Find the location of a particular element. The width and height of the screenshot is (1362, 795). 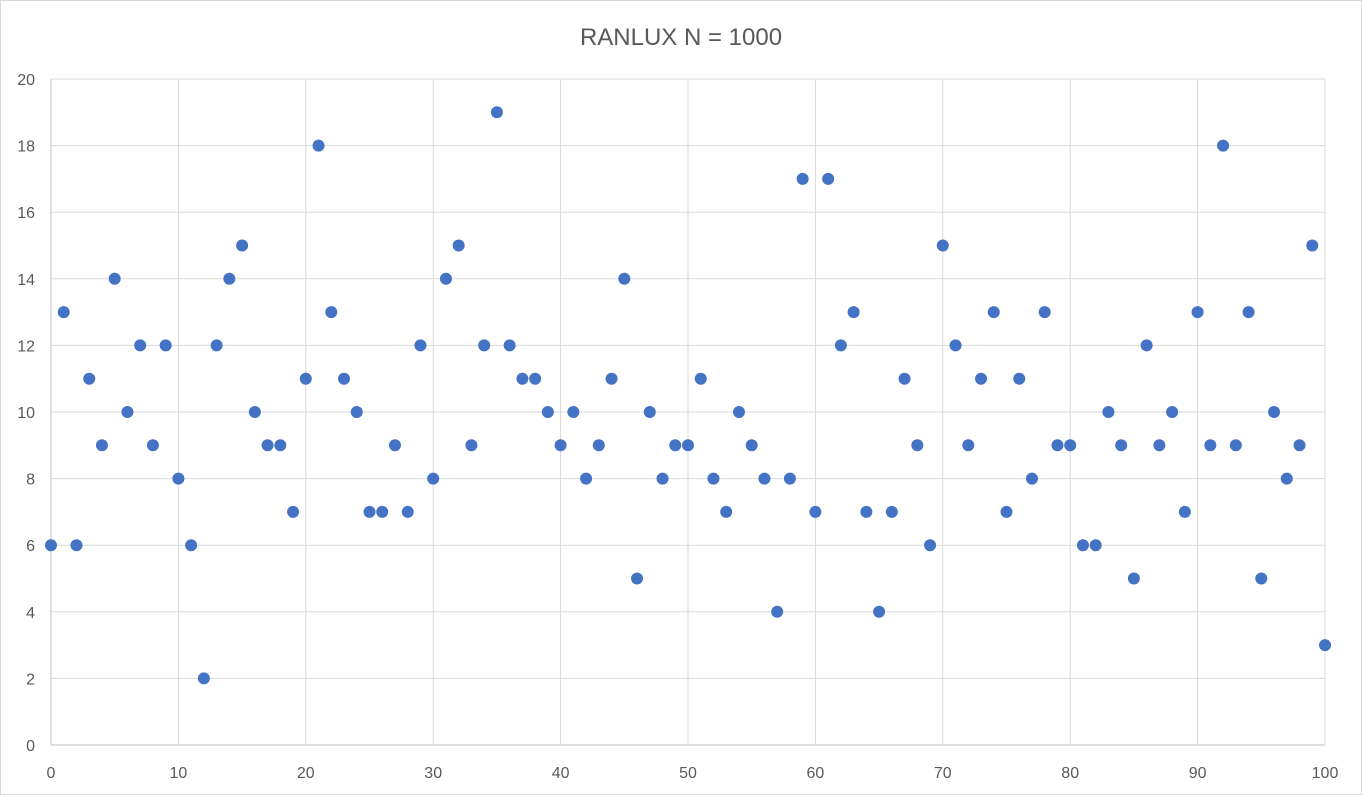

x-tick-label: 10 is located at coordinates (179, 773).